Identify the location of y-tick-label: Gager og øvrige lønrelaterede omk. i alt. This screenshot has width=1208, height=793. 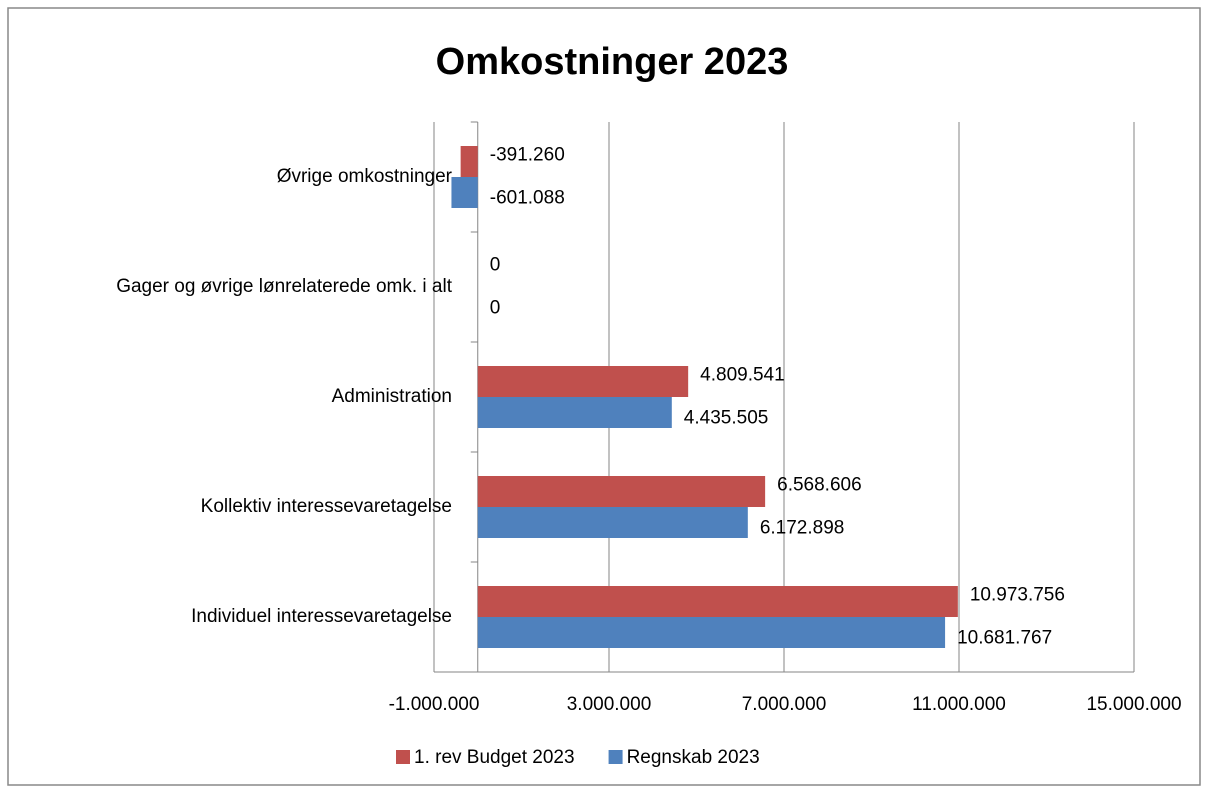
(284, 286).